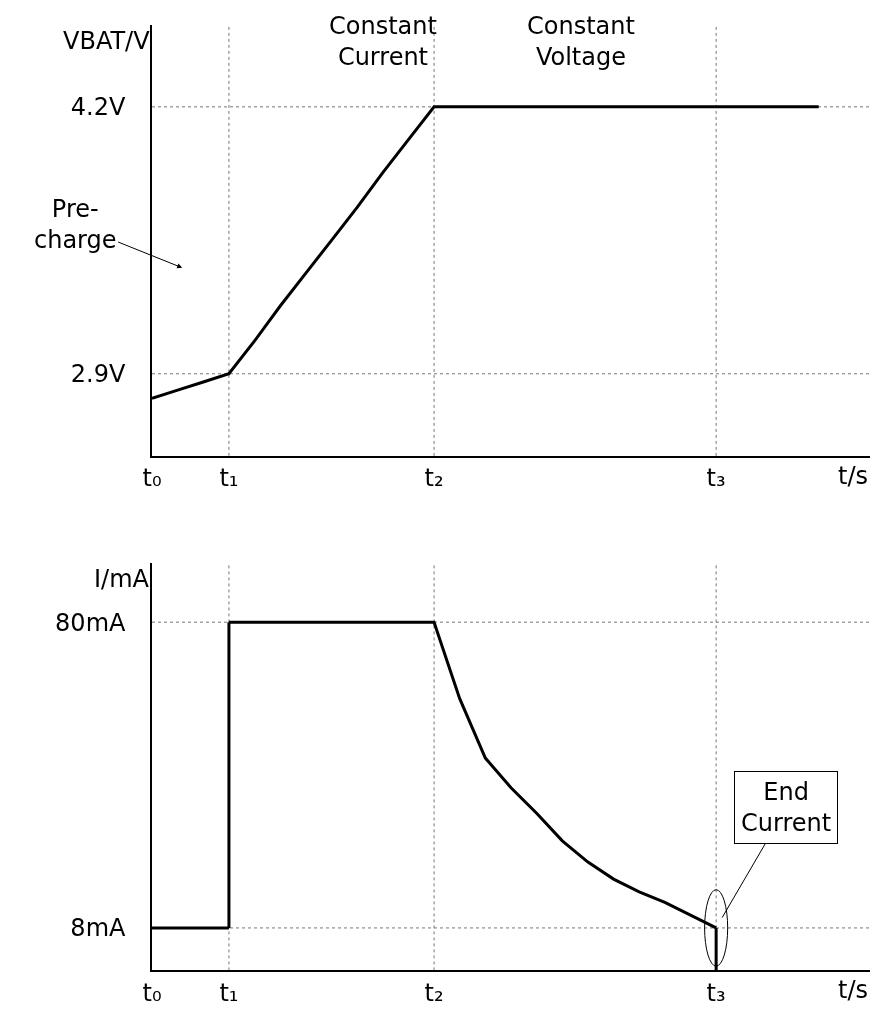 This screenshot has height=1020, width=888. What do you see at coordinates (383, 42) in the screenshot?
I see `annotation: Constant Current` at bounding box center [383, 42].